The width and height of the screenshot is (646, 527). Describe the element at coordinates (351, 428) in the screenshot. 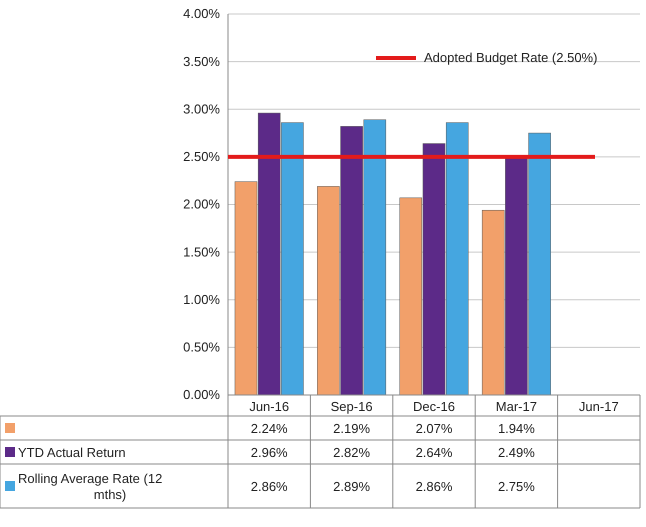

I see `data-label: 2.19%` at that location.